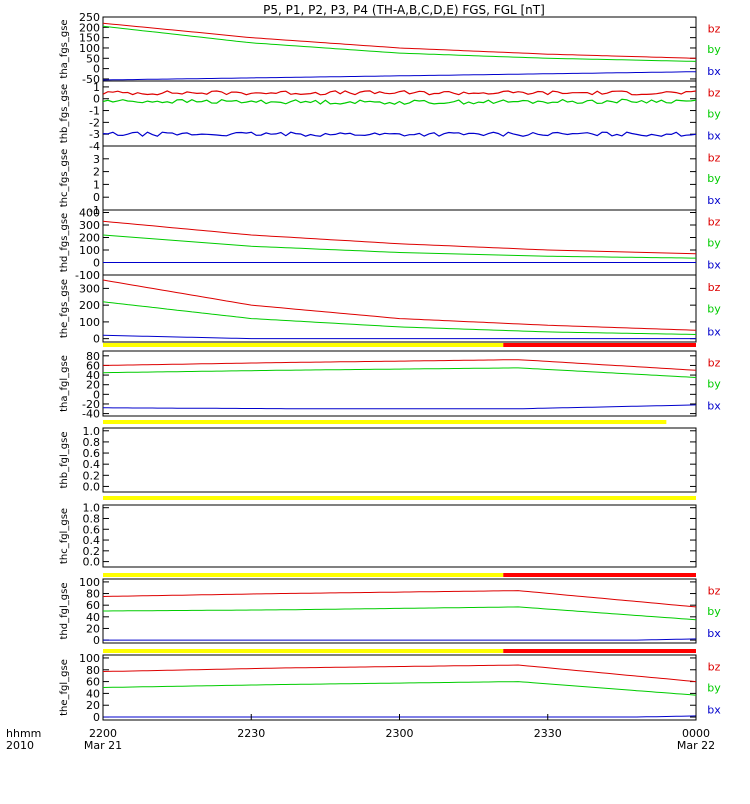  I want to click on y-tick-label: 250, so click(89, 17).